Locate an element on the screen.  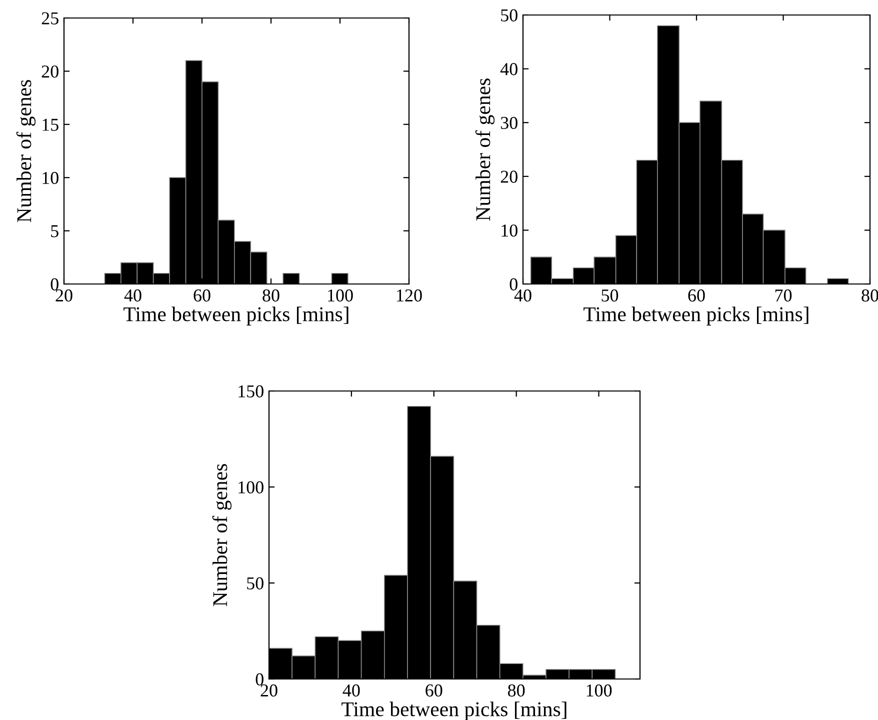
x-tick-label: 50 is located at coordinates (610, 295).